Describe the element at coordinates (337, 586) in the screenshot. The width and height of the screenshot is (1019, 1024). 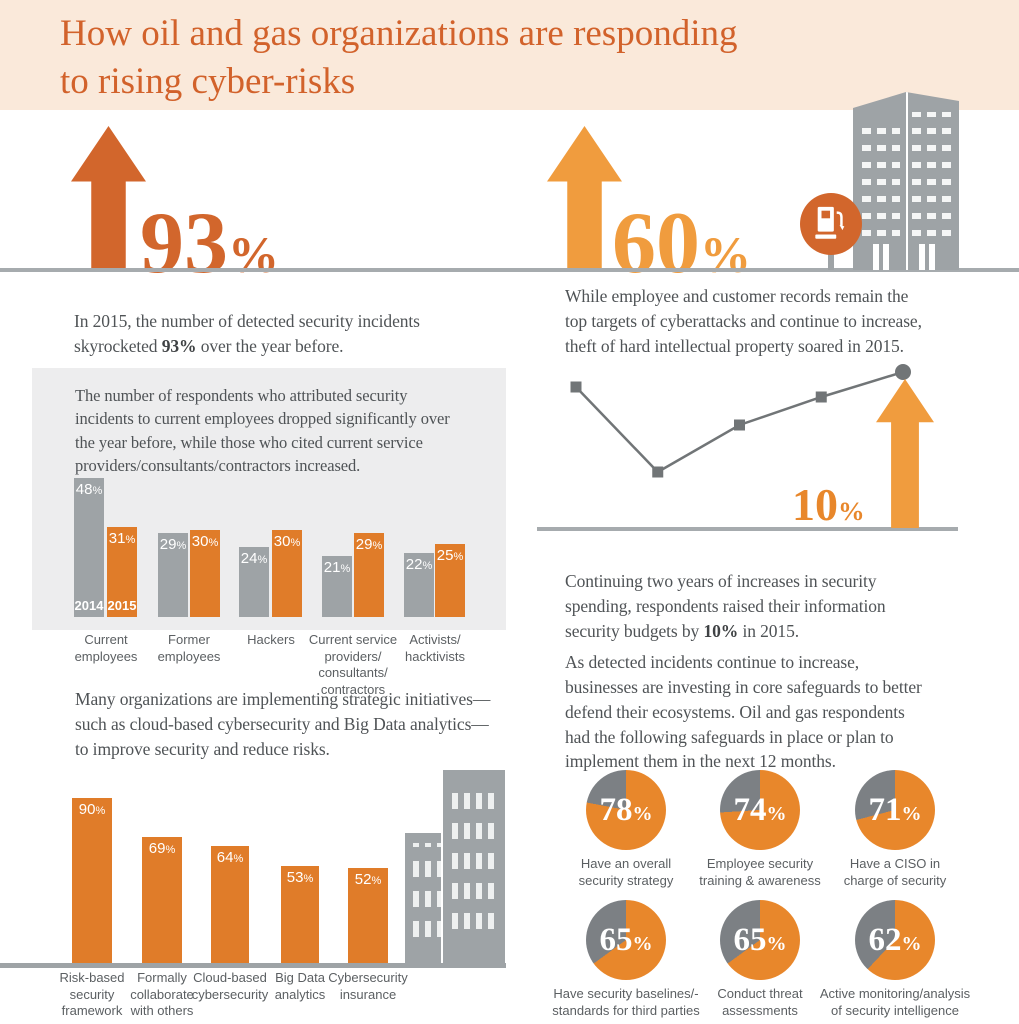
I see `bar-2014-service-providers: 21%` at that location.